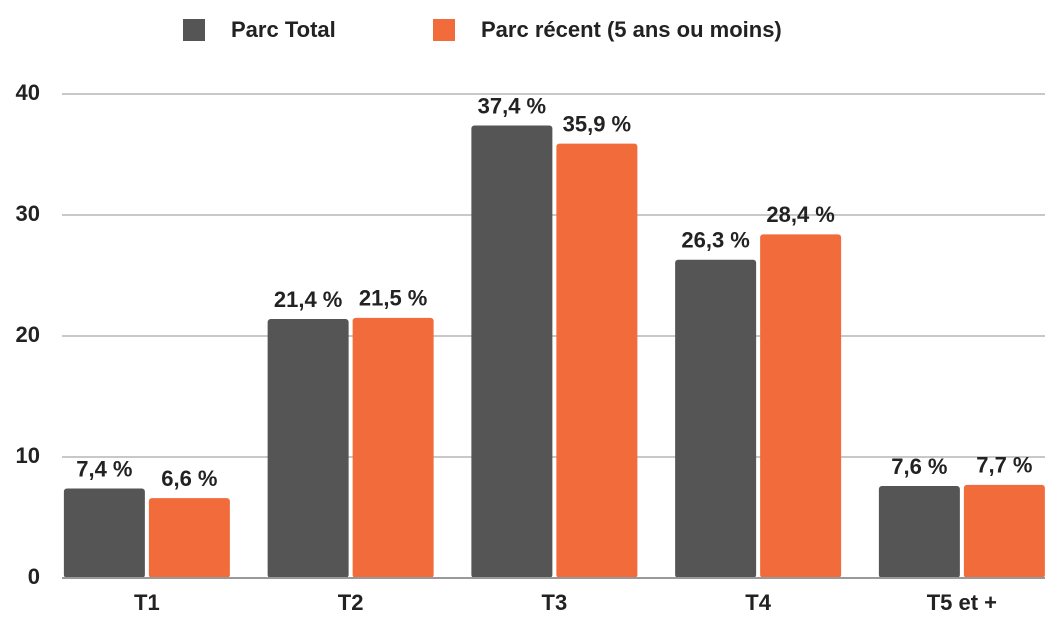 This screenshot has height=619, width=1045. I want to click on value-label: 35,9 %, so click(597, 123).